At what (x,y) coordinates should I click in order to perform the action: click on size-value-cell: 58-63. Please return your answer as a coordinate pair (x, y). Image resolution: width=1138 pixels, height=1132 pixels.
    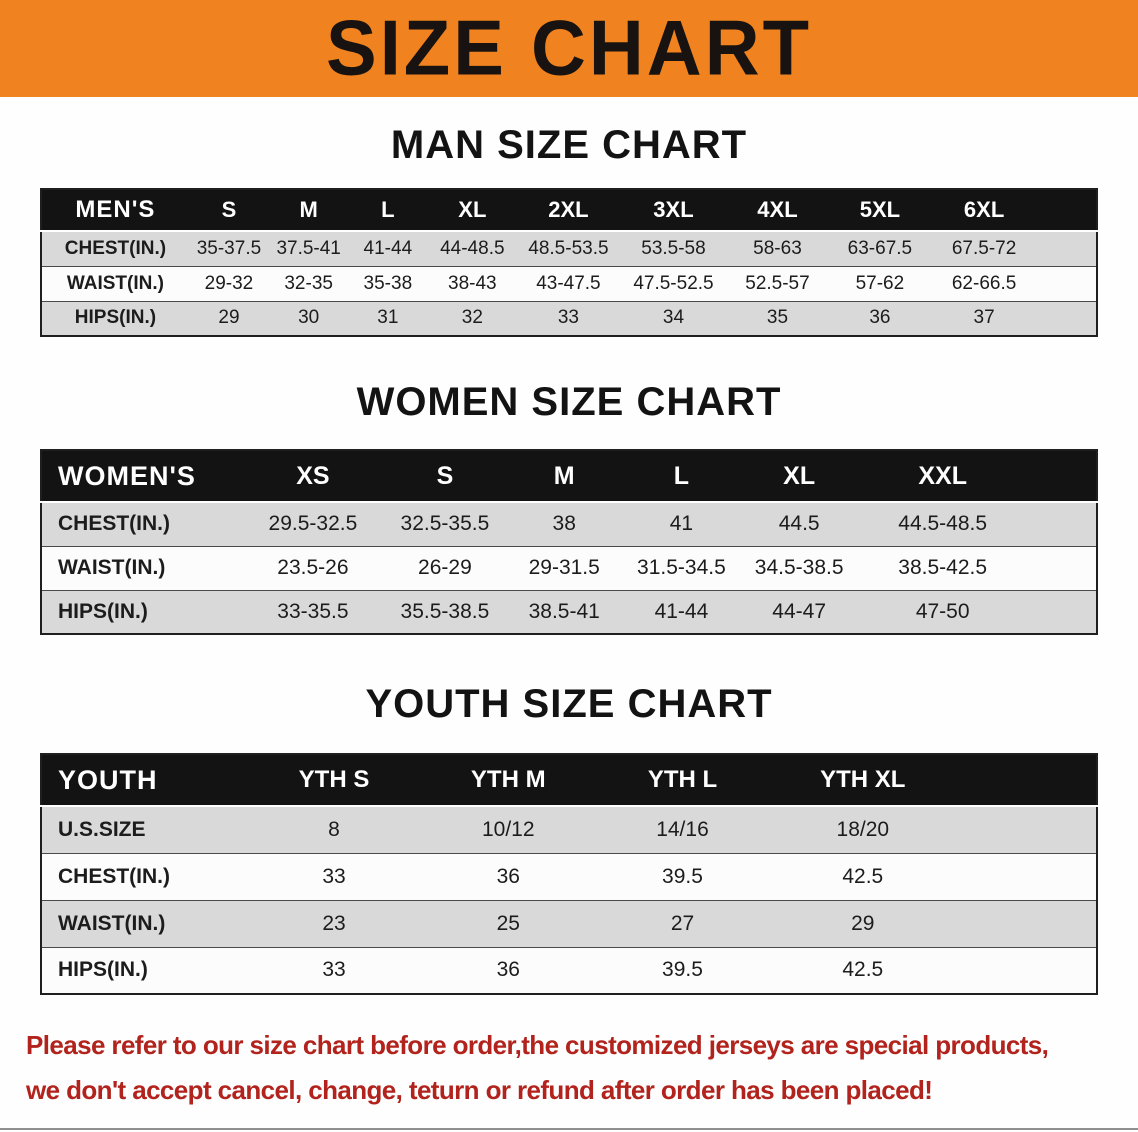
    Looking at the image, I should click on (777, 248).